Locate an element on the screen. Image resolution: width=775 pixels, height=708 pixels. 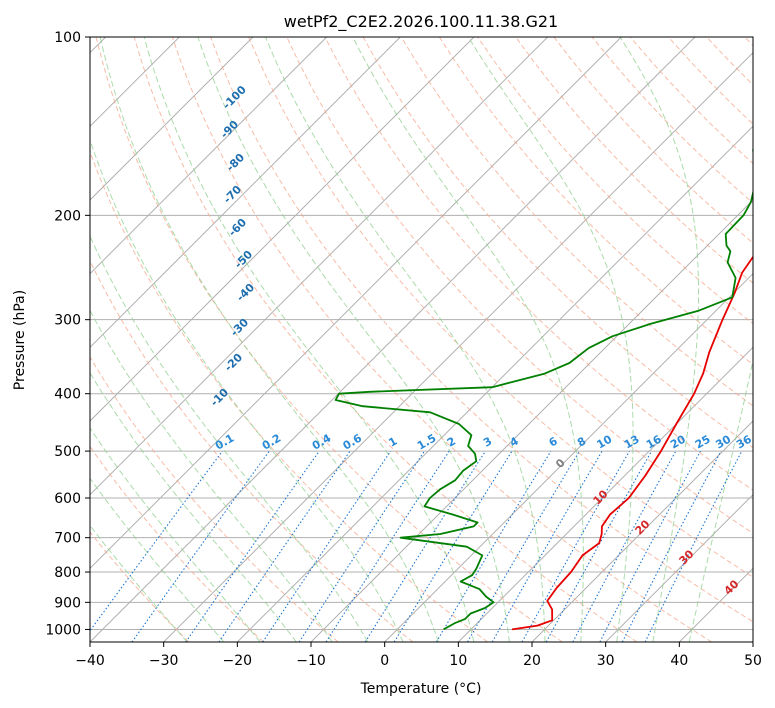
chart-title: wetPf2_C2E2.2026.100.11.38.G21 is located at coordinates (421, 22).